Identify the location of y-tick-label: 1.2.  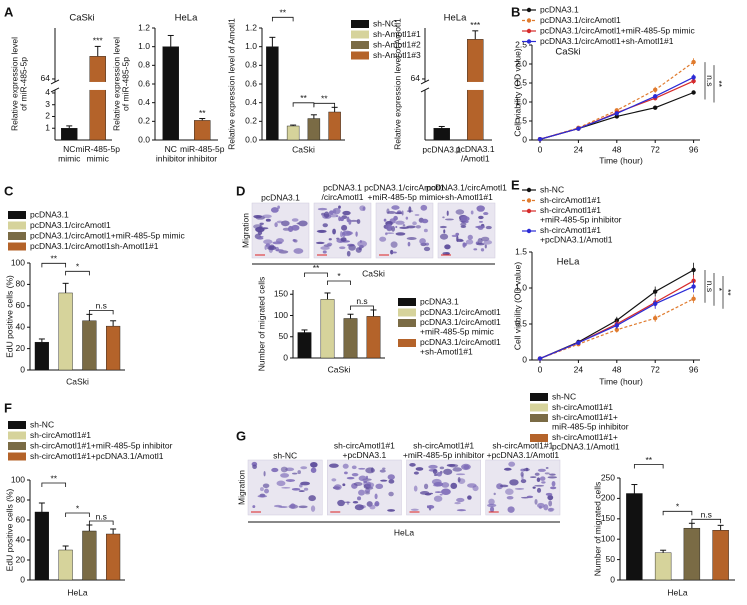
(144, 27).